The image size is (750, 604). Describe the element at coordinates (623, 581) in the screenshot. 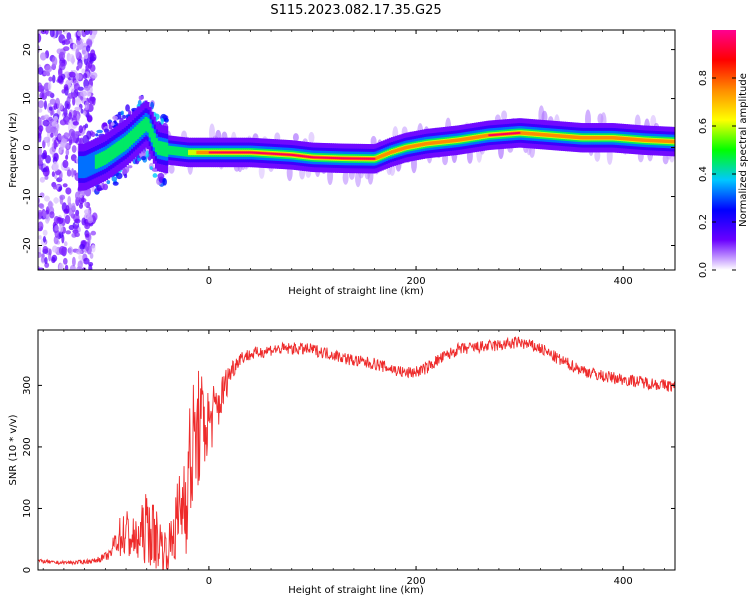

I see `snr-x-tick-label: 400` at that location.